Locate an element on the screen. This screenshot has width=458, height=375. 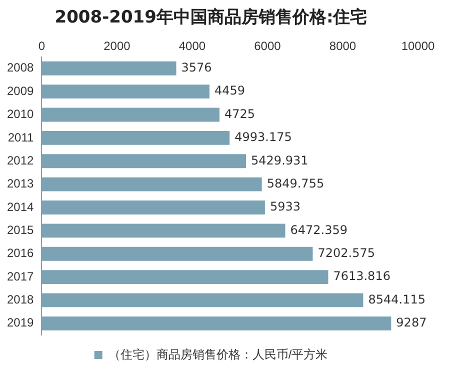
chart-title: 2008-2019年中国商品房销售价格:住宅 is located at coordinates (211, 18).